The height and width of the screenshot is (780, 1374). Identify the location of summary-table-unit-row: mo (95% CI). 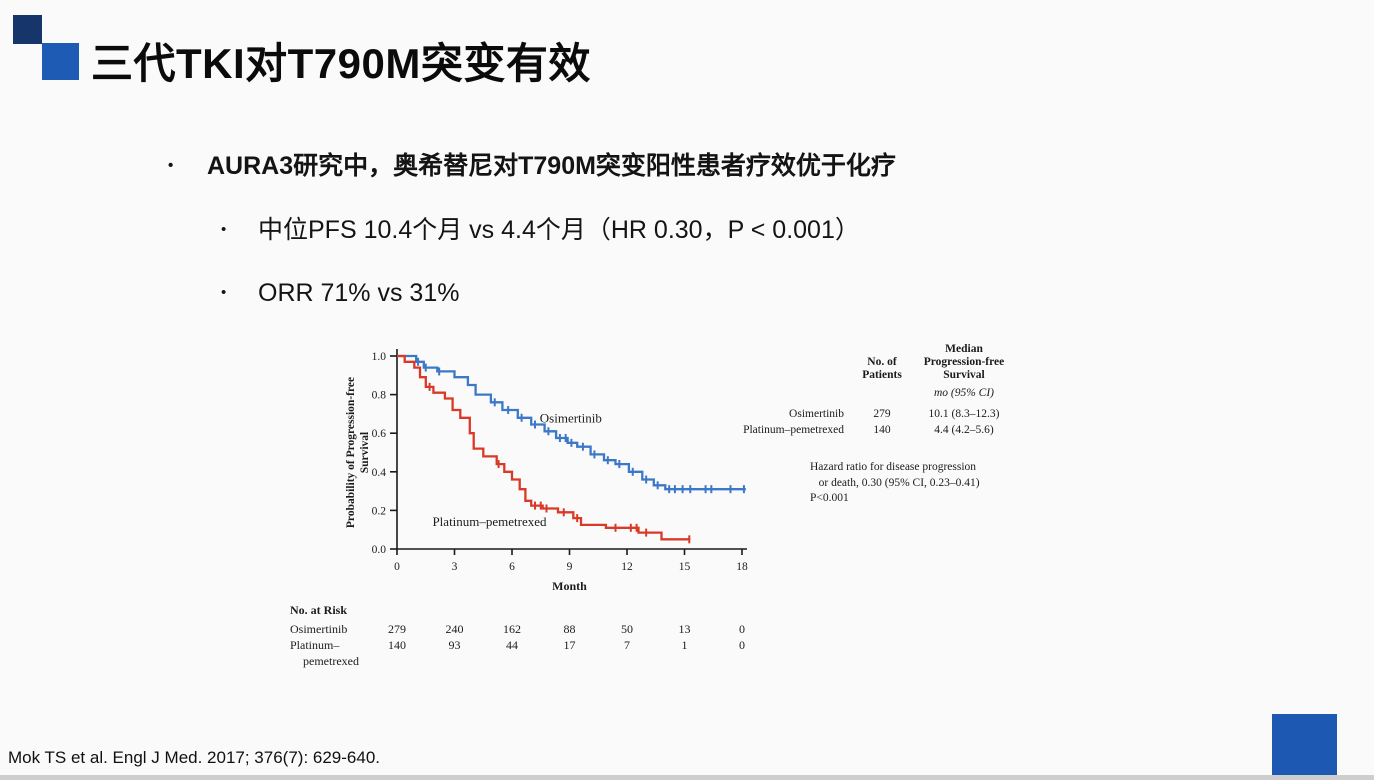
(868, 393).